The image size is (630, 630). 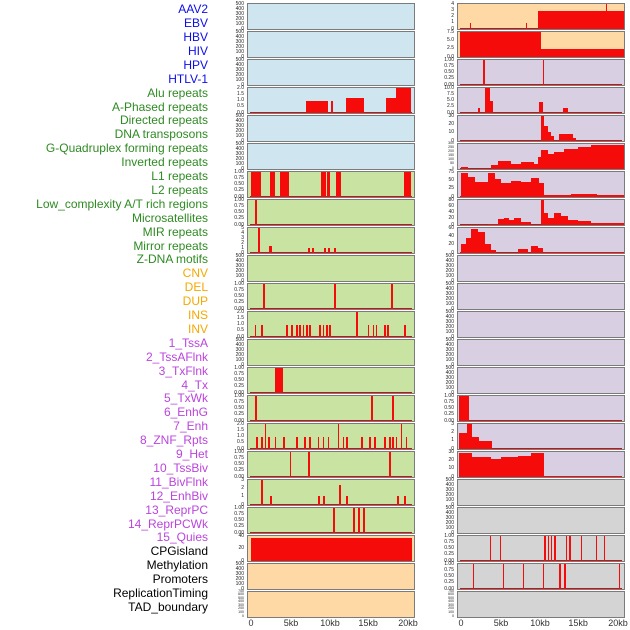 I want to click on row-label-A-Phased repeats: A-Phased repeats, so click(x=159, y=106).